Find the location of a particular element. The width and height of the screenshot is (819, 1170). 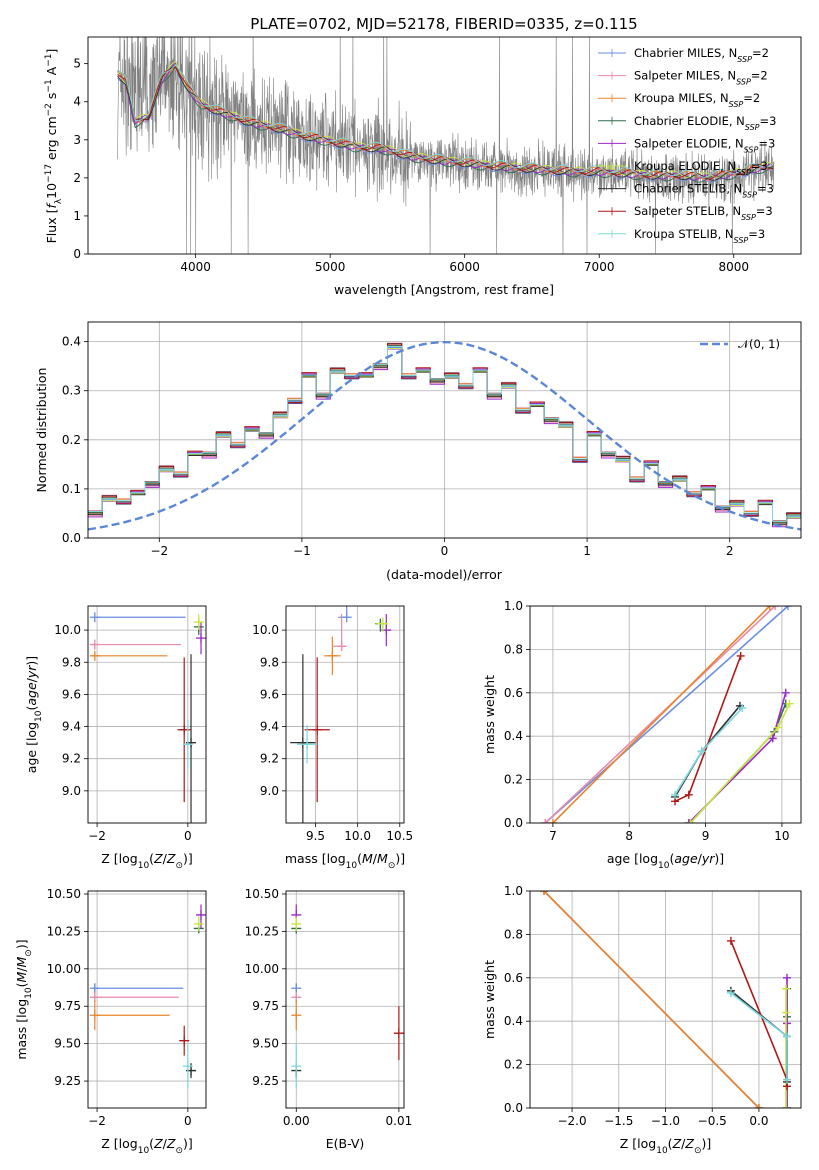

y-tick-label: 2 is located at coordinates (77, 178).